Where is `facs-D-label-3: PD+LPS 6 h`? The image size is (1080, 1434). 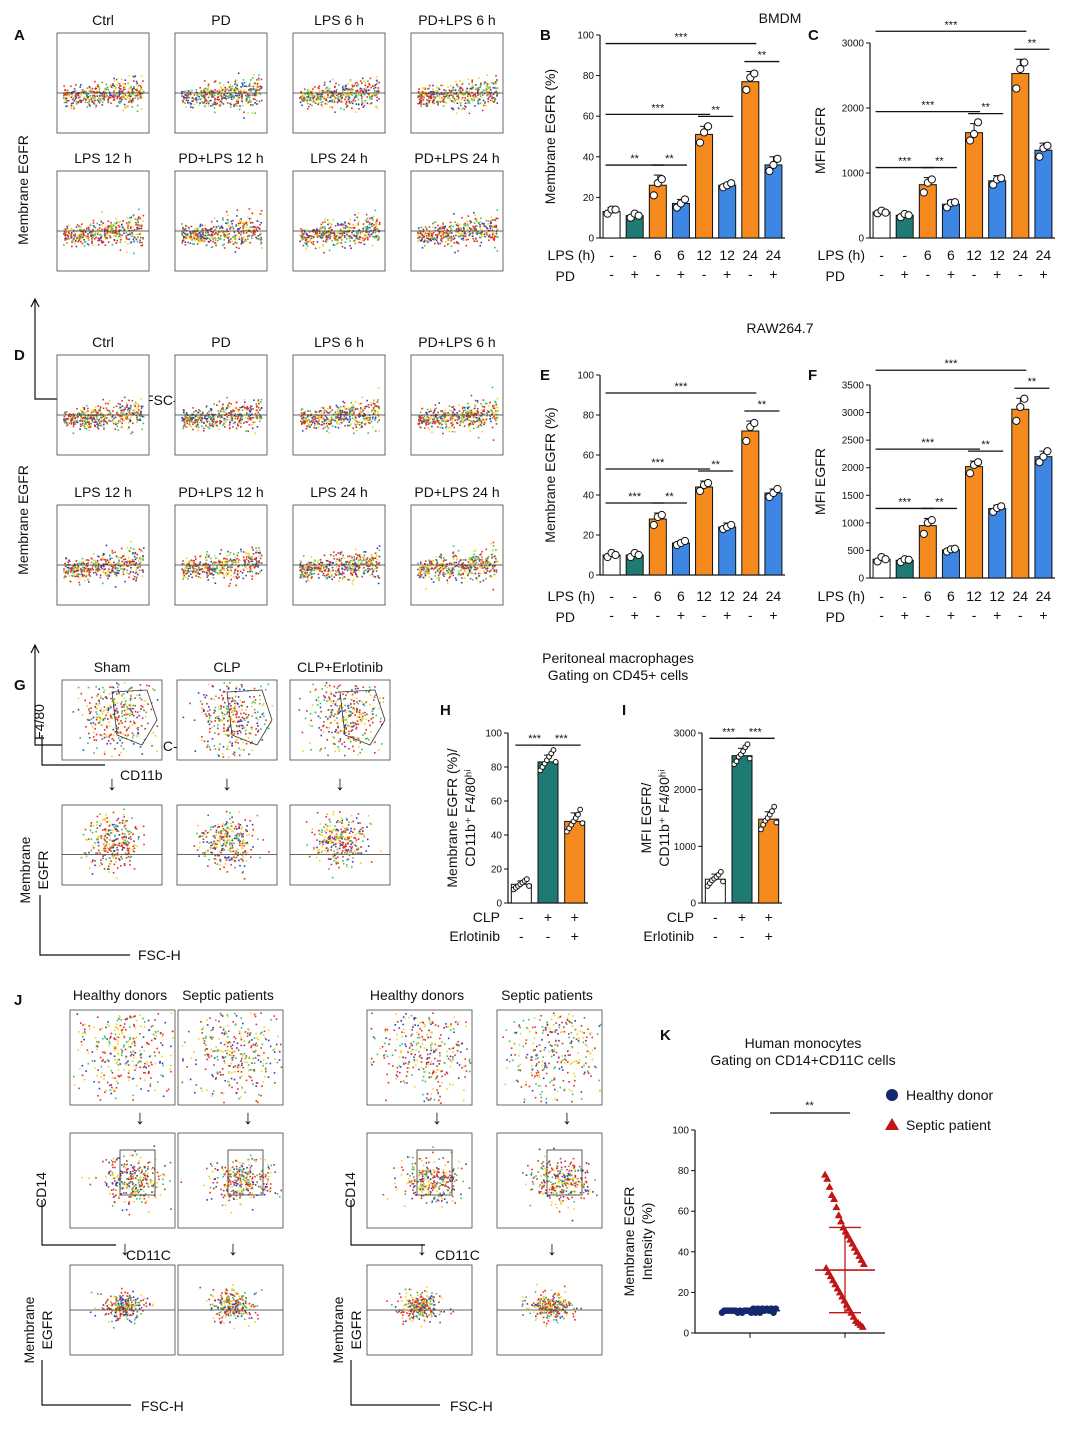 facs-D-label-3: PD+LPS 6 h is located at coordinates (456, 342).